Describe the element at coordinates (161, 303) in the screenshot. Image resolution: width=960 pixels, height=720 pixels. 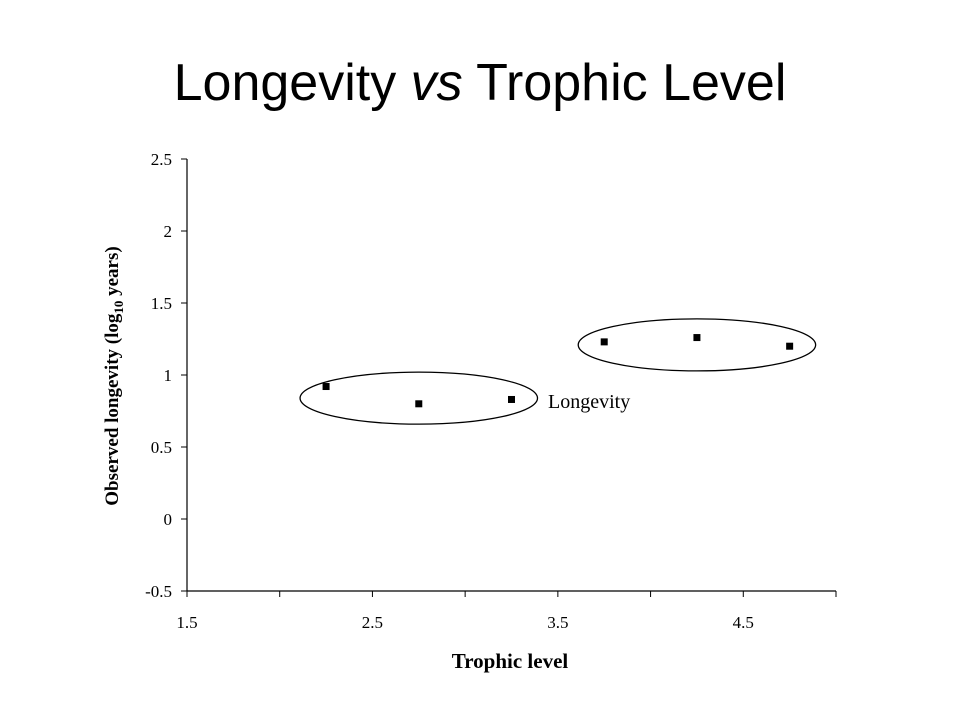
I see `y-tick-label: 1.5` at that location.